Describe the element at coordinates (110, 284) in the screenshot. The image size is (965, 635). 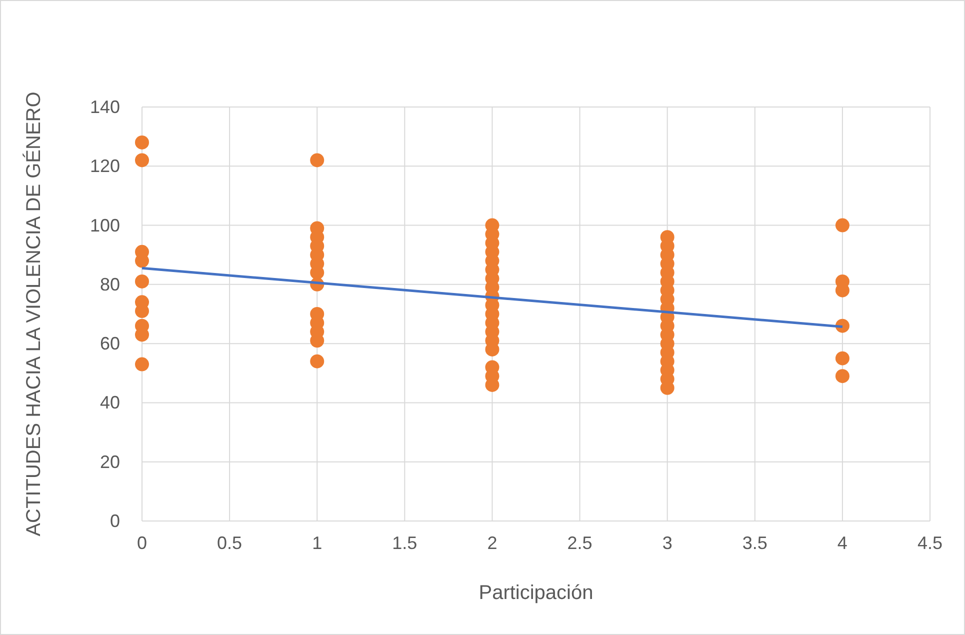
I see `y-tick-label: 80` at that location.